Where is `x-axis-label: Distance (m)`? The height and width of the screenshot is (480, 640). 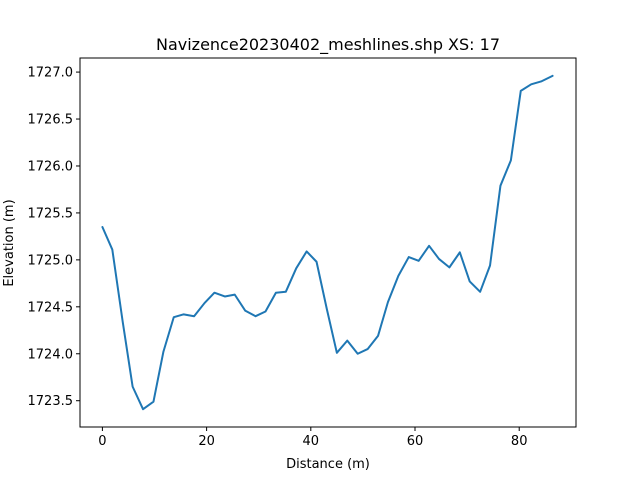
x-axis-label: Distance (m) is located at coordinates (328, 464).